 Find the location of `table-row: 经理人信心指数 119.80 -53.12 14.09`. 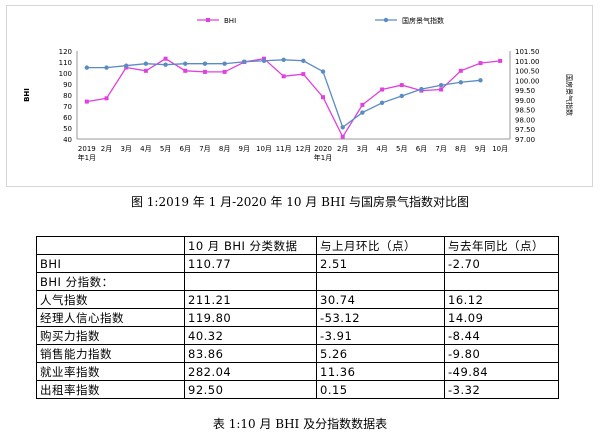

table-row: 经理人信心指数 119.80 -53.12 14.09 is located at coordinates (297, 317).